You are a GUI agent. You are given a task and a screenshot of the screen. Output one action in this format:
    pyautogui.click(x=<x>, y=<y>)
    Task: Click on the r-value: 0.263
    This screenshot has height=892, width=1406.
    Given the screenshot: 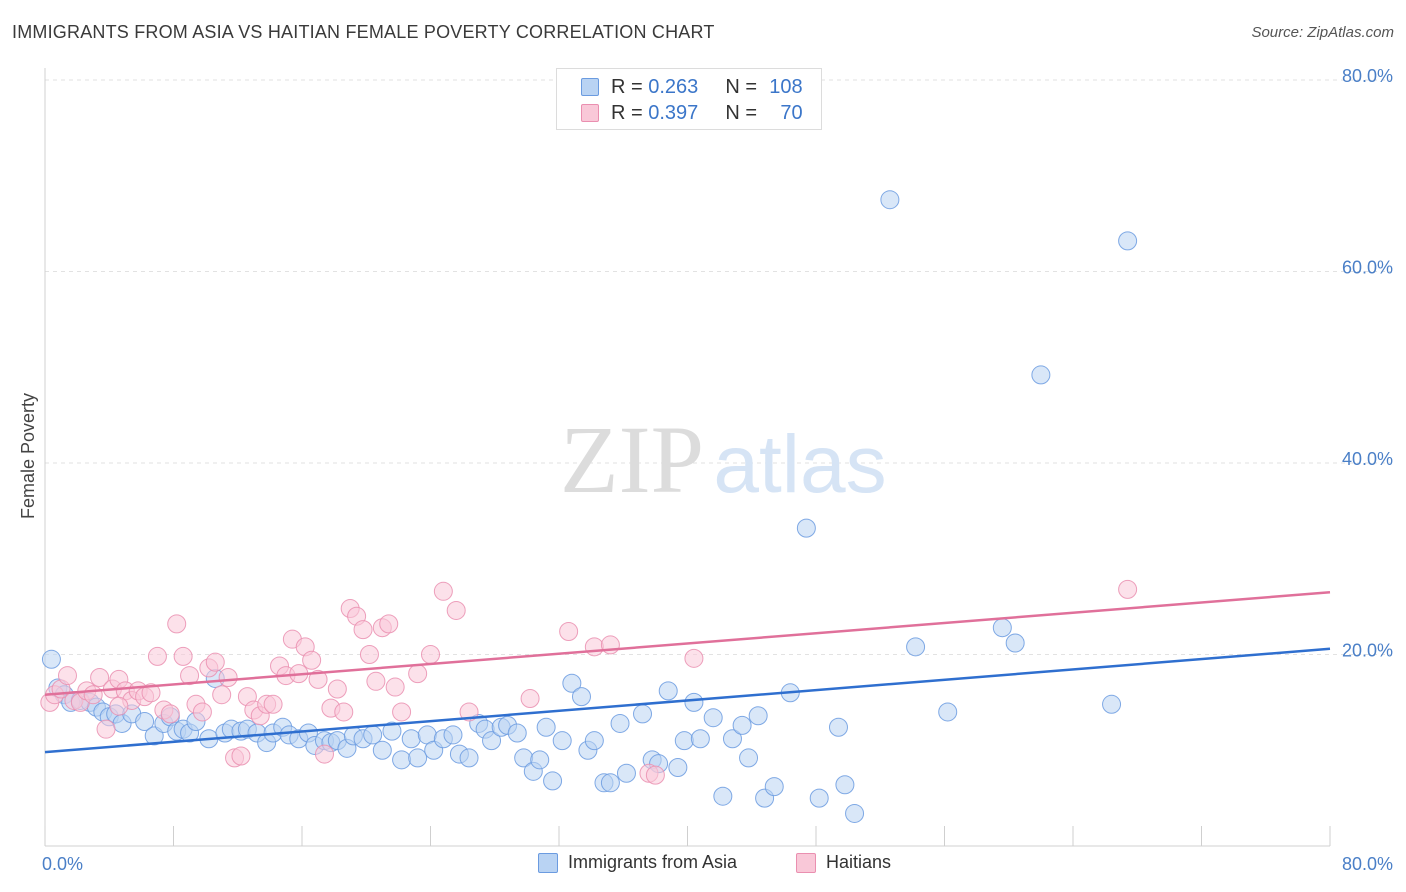 What is the action you would take?
    pyautogui.click(x=673, y=86)
    